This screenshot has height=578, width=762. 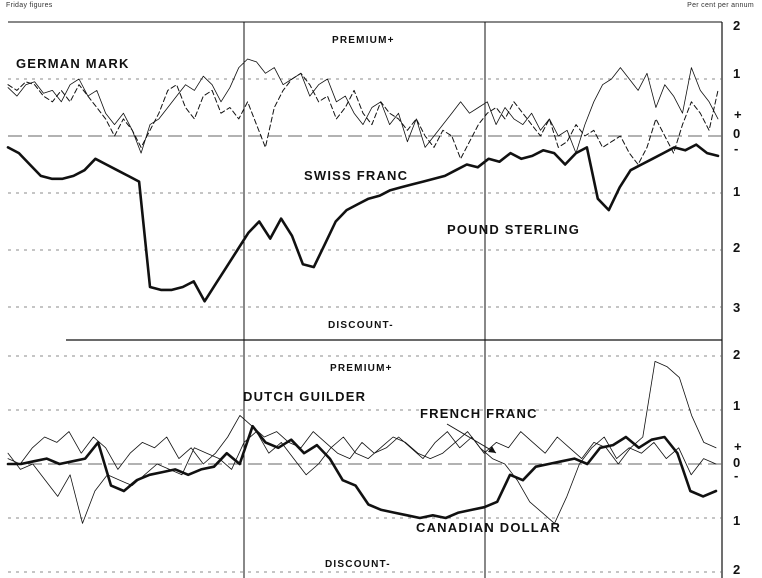 I want to click on lower-discount-label: DISCOUNT-, so click(x=358, y=564).